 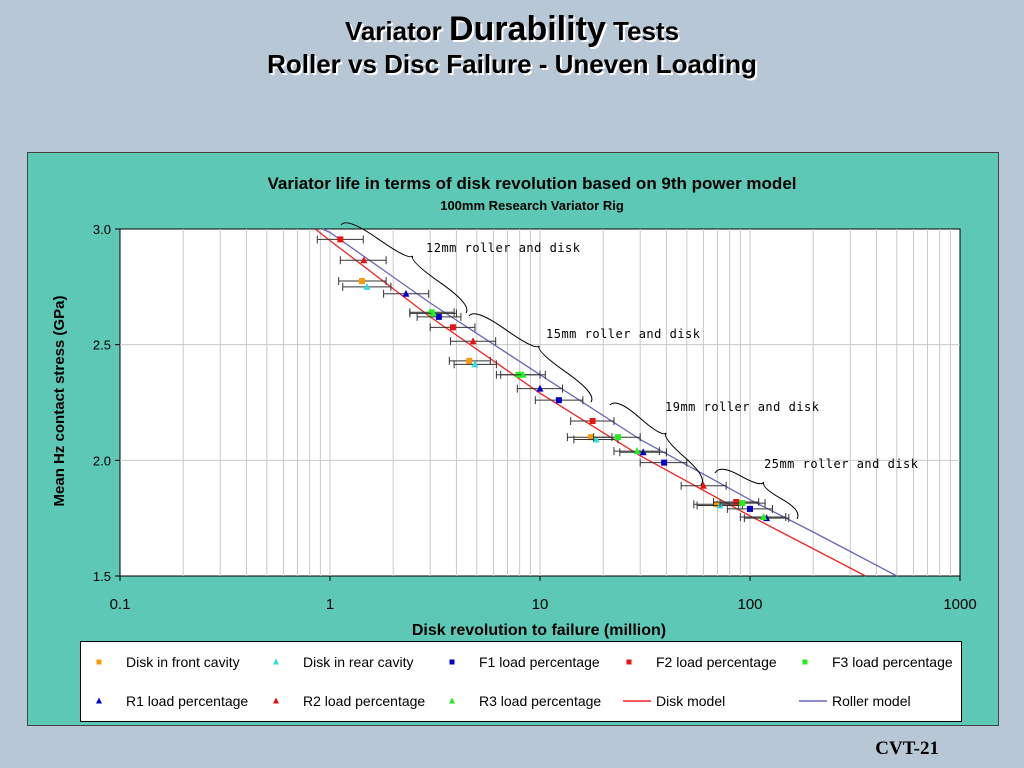 What do you see at coordinates (187, 701) in the screenshot?
I see `legend-label: R1 load percentage` at bounding box center [187, 701].